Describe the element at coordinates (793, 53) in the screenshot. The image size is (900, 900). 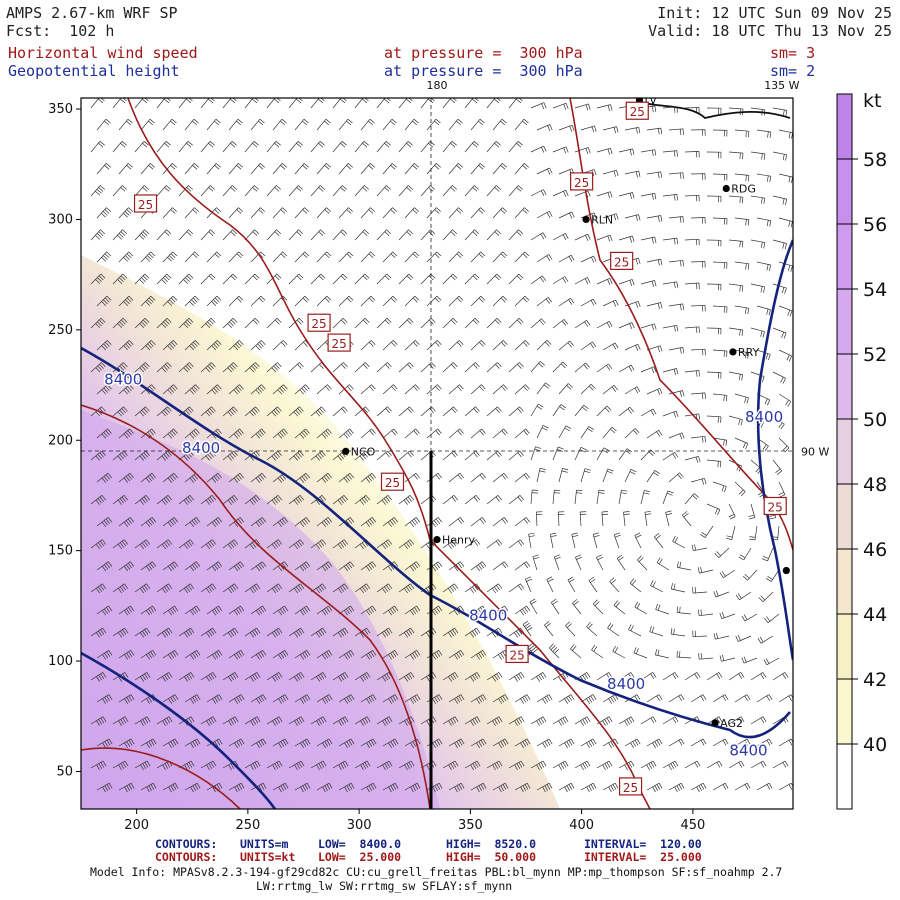
I see `field1-smoothing: sm= 3` at that location.